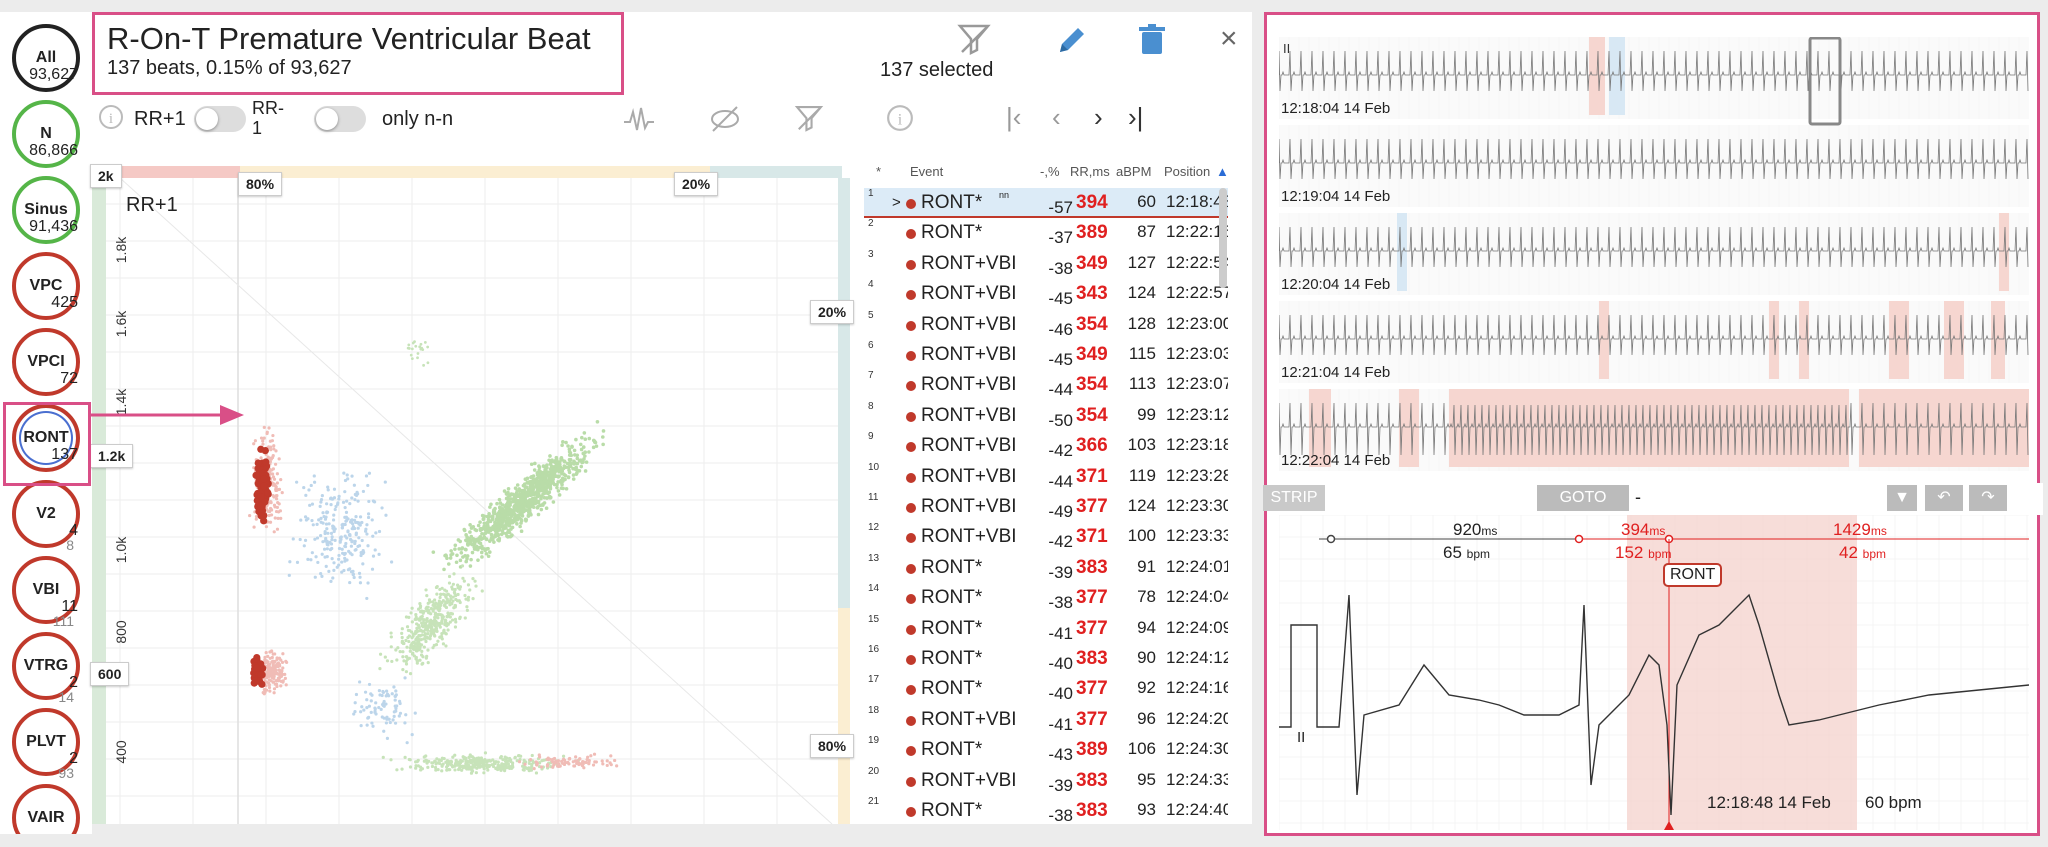 The width and height of the screenshot is (2048, 847). I want to click on close-icon: ×, so click(1229, 38).